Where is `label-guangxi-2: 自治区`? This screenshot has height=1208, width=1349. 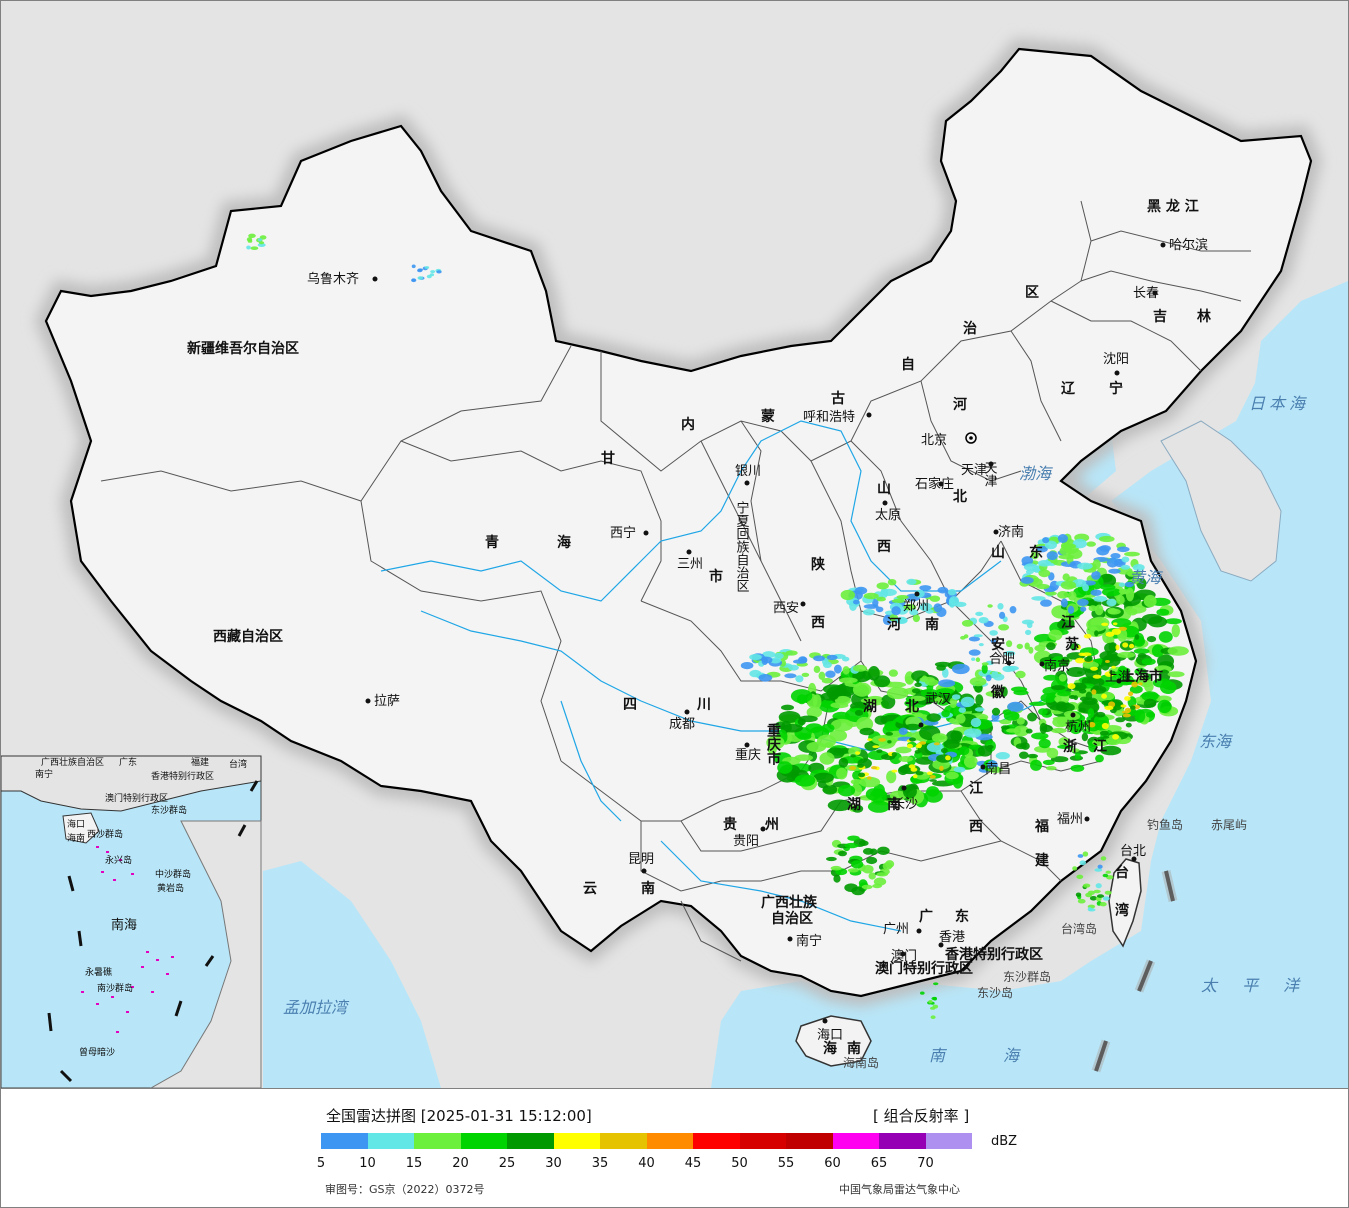 label-guangxi-2: 自治区 is located at coordinates (792, 918).